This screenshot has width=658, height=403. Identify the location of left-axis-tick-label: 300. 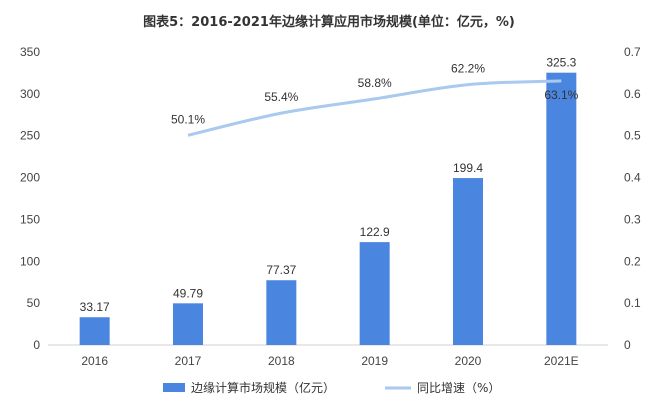
(30, 94).